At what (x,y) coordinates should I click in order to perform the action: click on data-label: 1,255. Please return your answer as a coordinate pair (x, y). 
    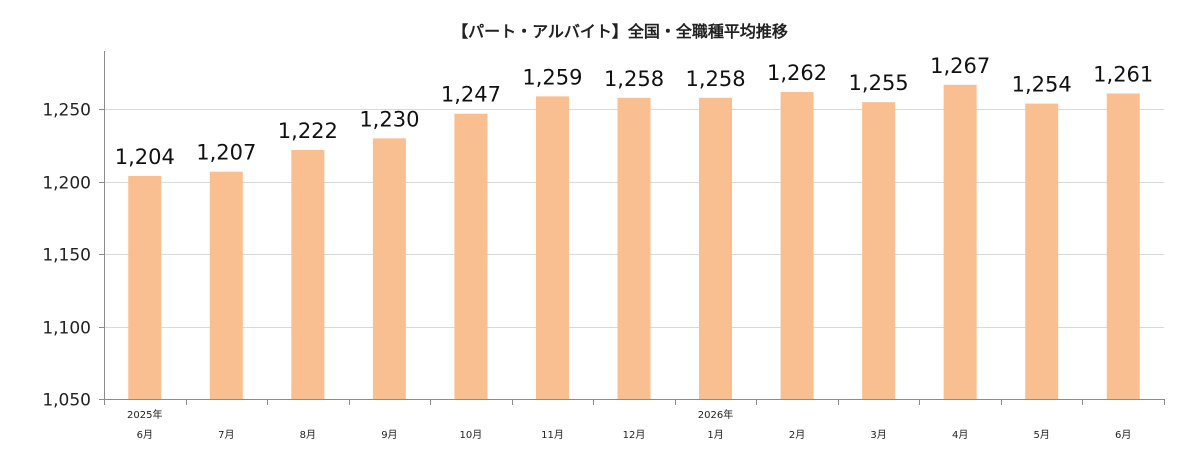
    Looking at the image, I should click on (879, 83).